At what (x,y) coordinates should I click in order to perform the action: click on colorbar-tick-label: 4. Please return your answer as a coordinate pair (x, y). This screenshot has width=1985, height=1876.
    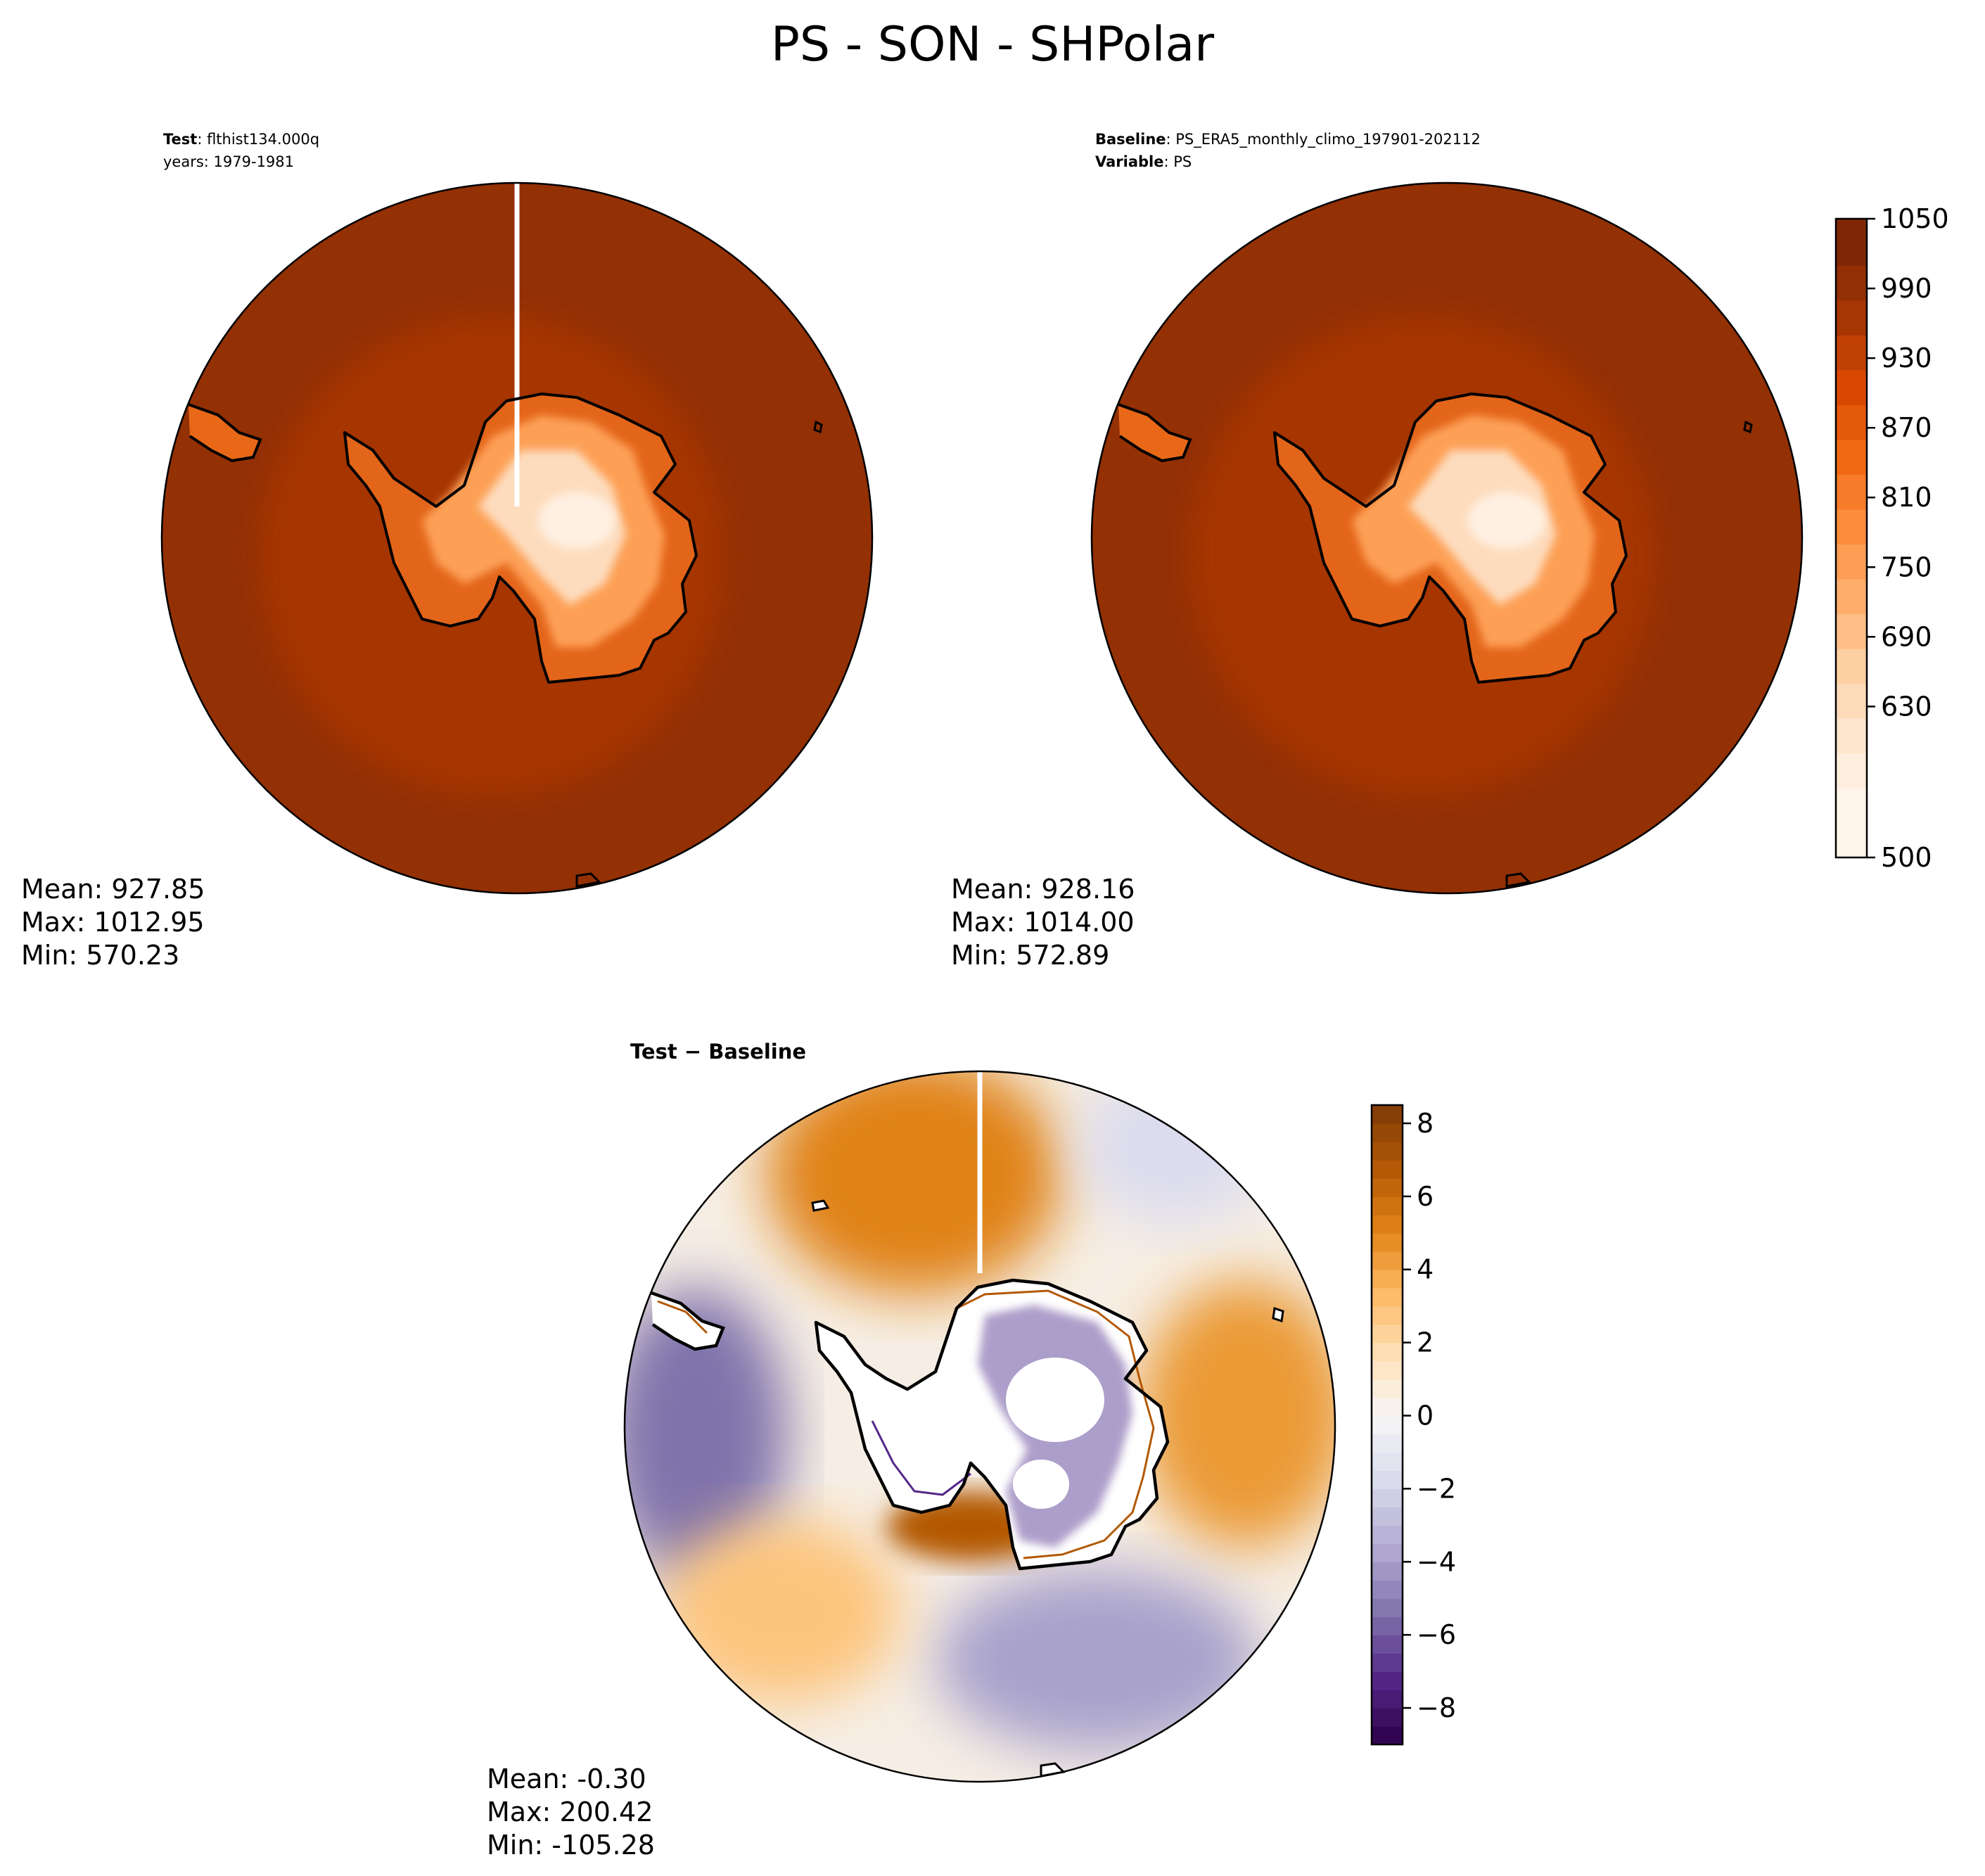
    Looking at the image, I should click on (1425, 1269).